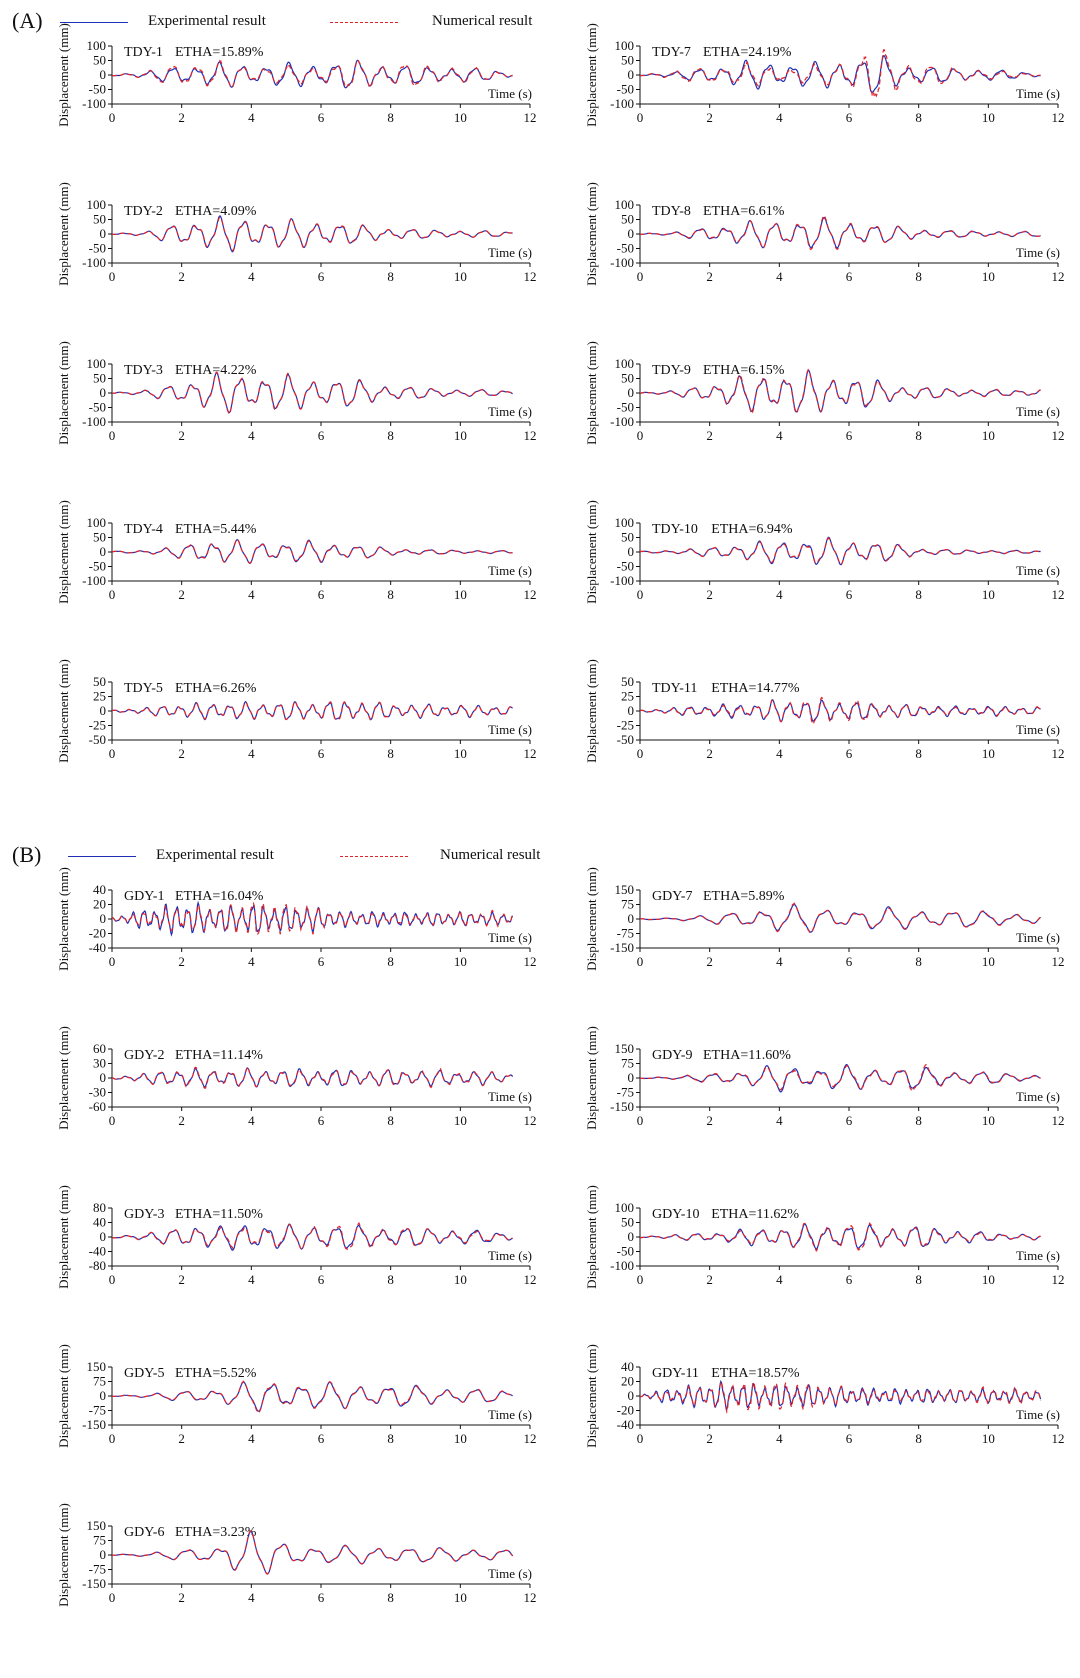  I want to click on chart-annotation: ETHA=3.23%, so click(216, 1532).